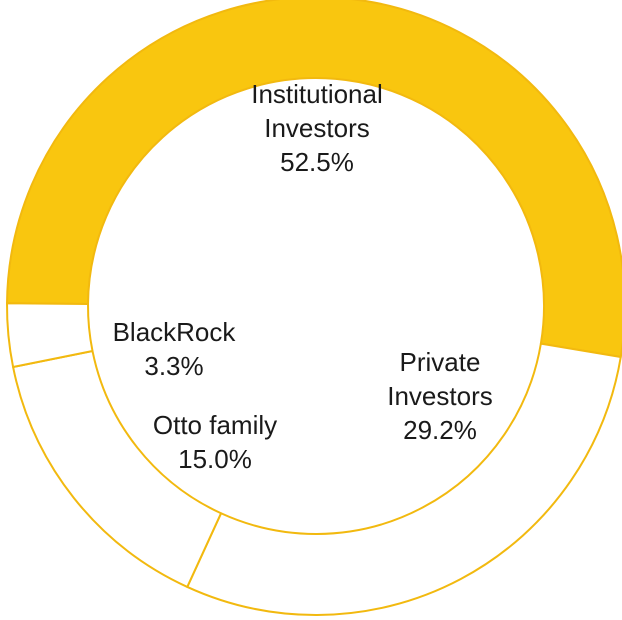 The image size is (622, 620). I want to click on slice-name-line-1-1: Investors, so click(440, 396).